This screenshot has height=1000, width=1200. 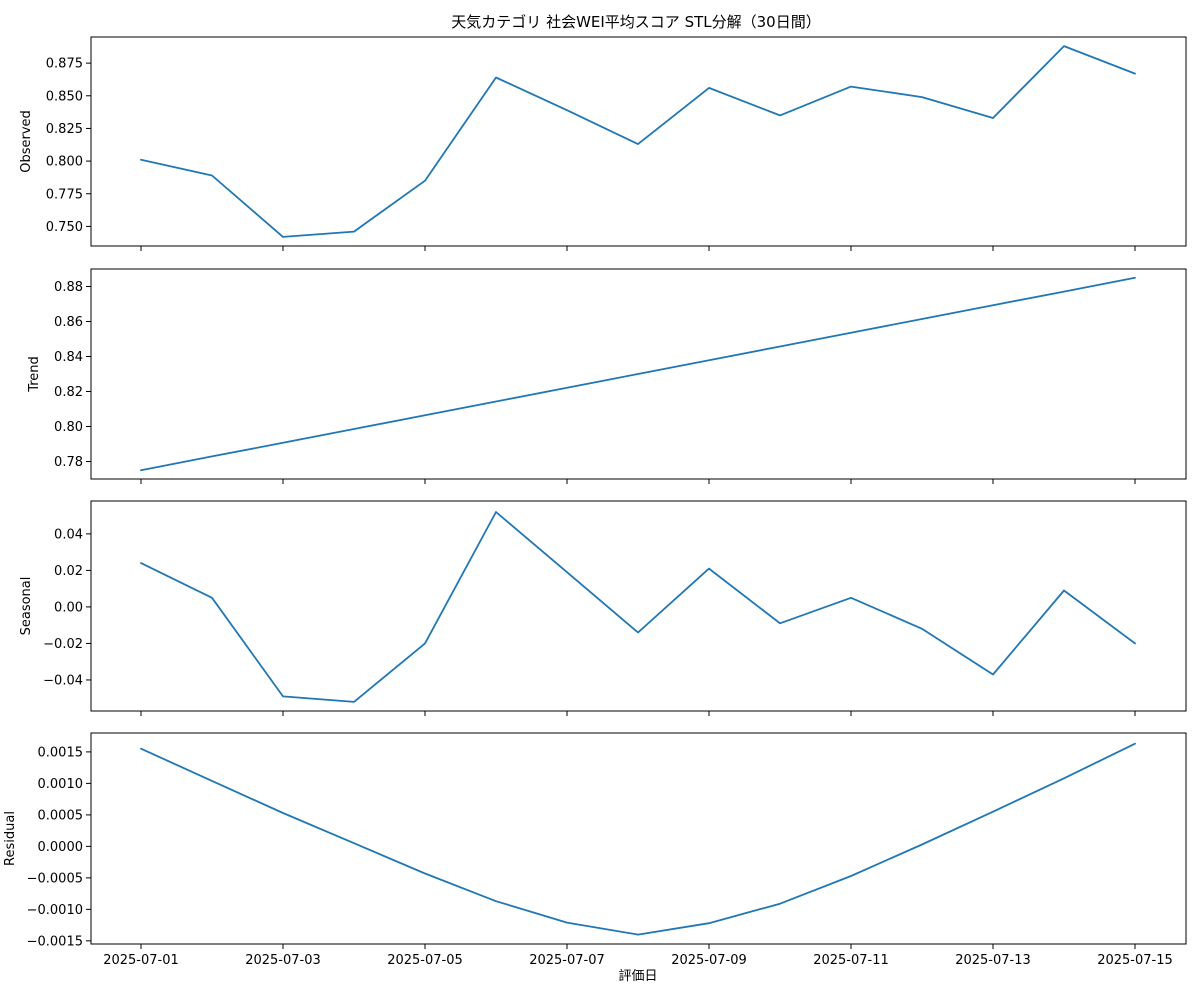 I want to click on x-axis-label: 評価日, so click(x=637, y=976).